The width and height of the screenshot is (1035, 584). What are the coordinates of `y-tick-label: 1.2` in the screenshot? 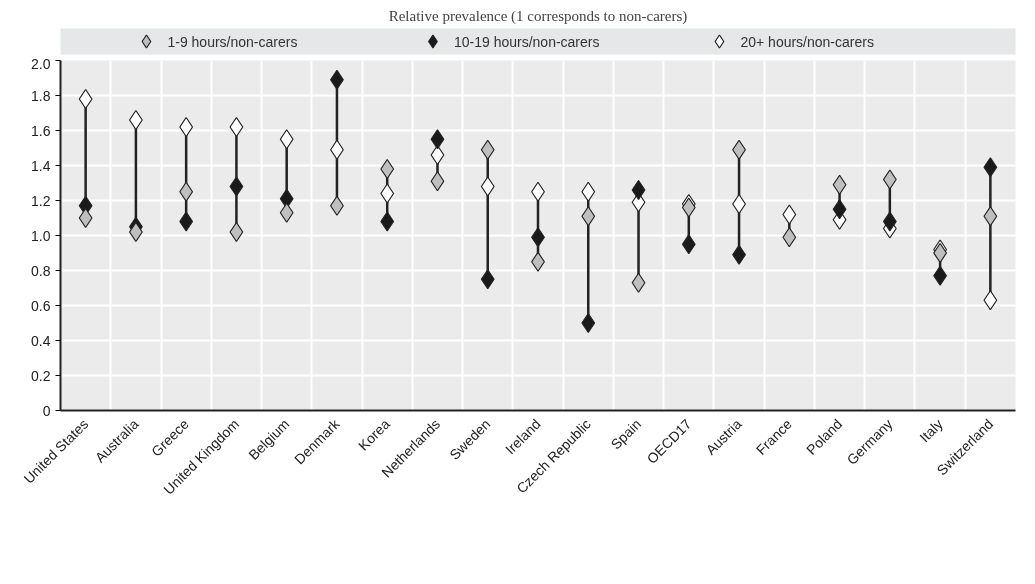 It's located at (41, 200).